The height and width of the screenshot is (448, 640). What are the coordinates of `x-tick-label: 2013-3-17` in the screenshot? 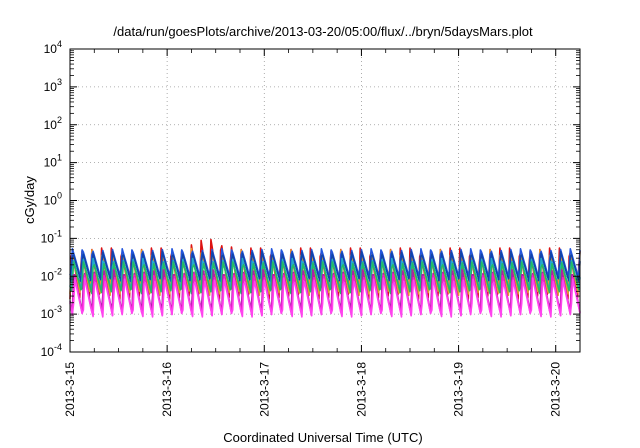 It's located at (264, 389).